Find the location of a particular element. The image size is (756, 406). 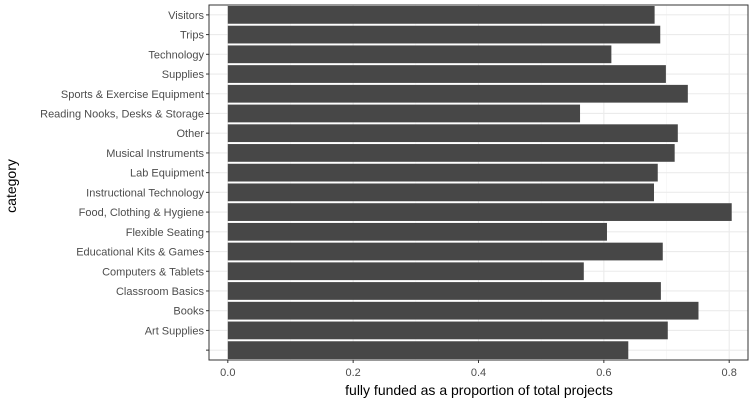

y-tick-label: Instructional Technology is located at coordinates (145, 193).